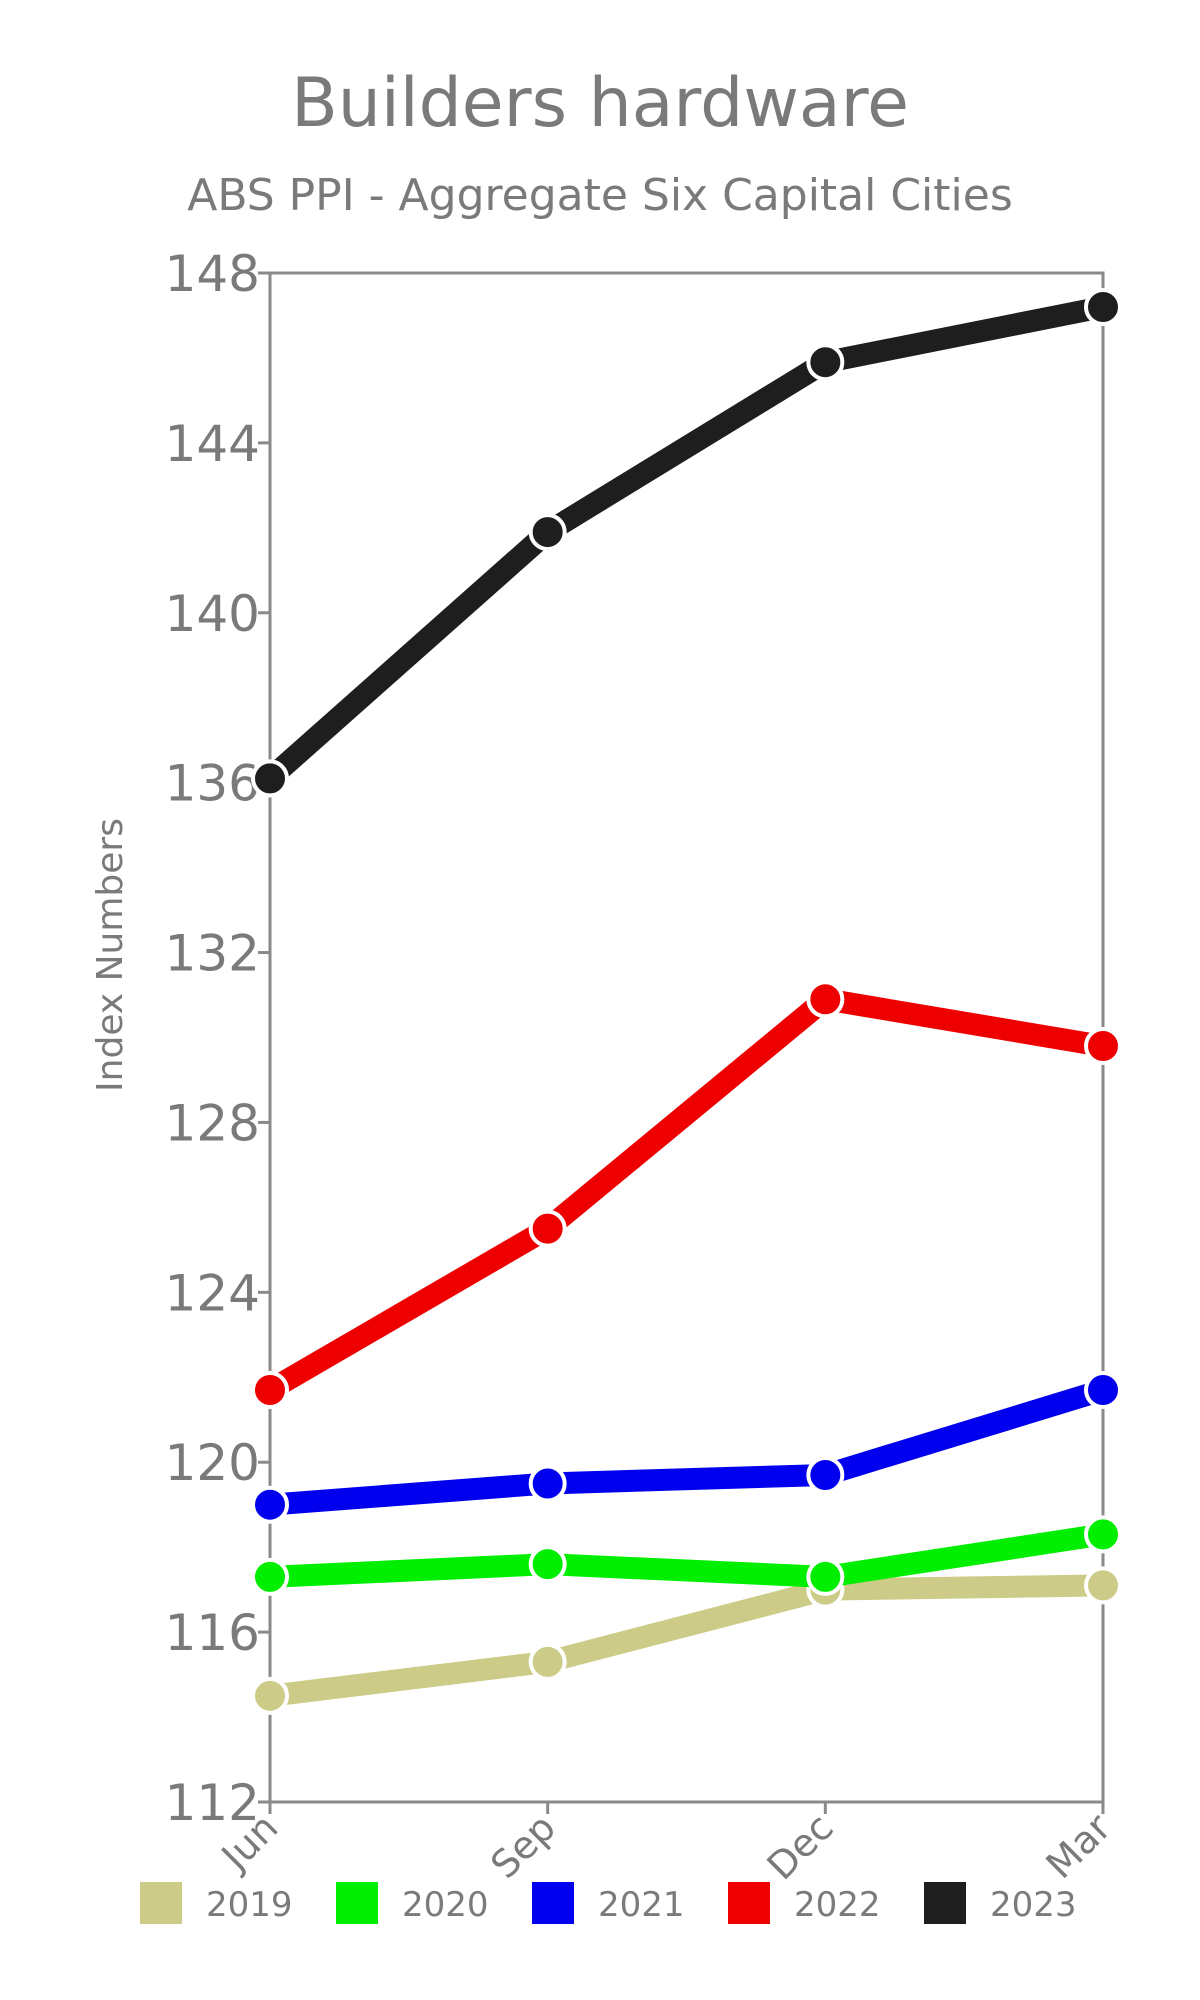  I want to click on legend-item-2022: 2022, so click(804, 1903).